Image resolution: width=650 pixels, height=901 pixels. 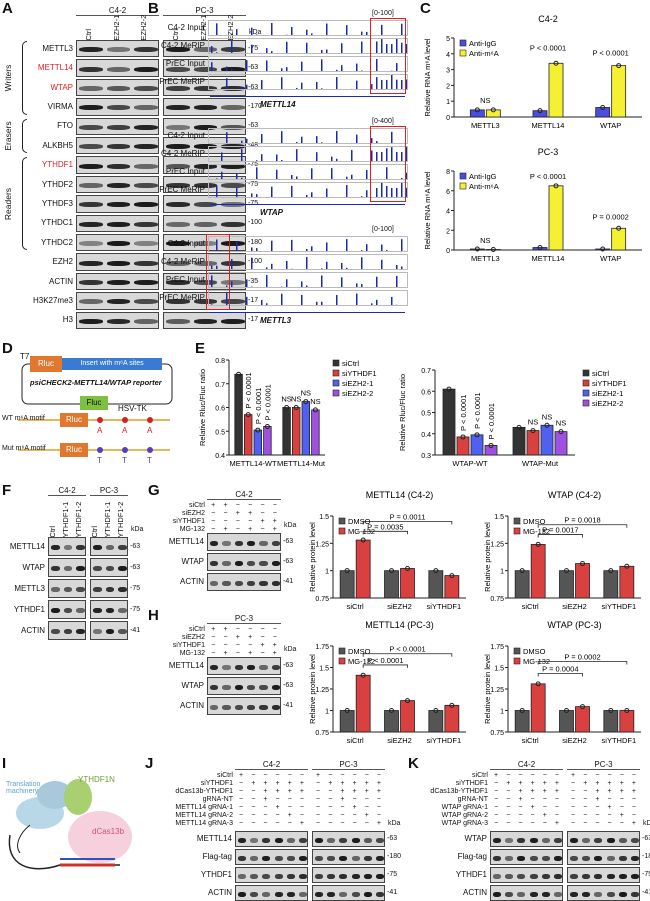 I want to click on x-tick-label: siYTHDF1, so click(x=444, y=740).